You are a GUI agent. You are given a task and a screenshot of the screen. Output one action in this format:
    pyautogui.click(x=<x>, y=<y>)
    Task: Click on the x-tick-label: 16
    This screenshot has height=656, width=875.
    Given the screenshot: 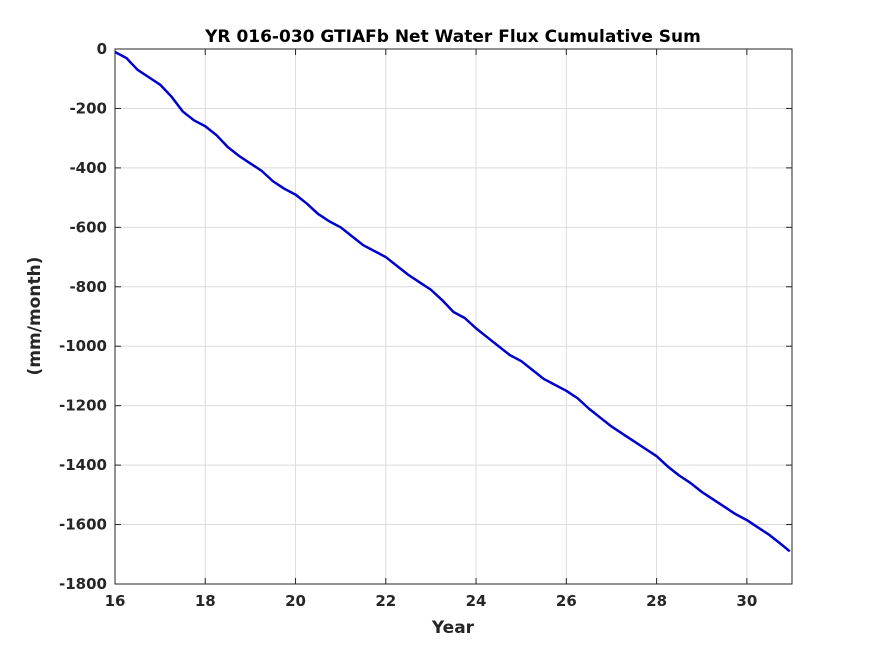 What is the action you would take?
    pyautogui.click(x=115, y=601)
    